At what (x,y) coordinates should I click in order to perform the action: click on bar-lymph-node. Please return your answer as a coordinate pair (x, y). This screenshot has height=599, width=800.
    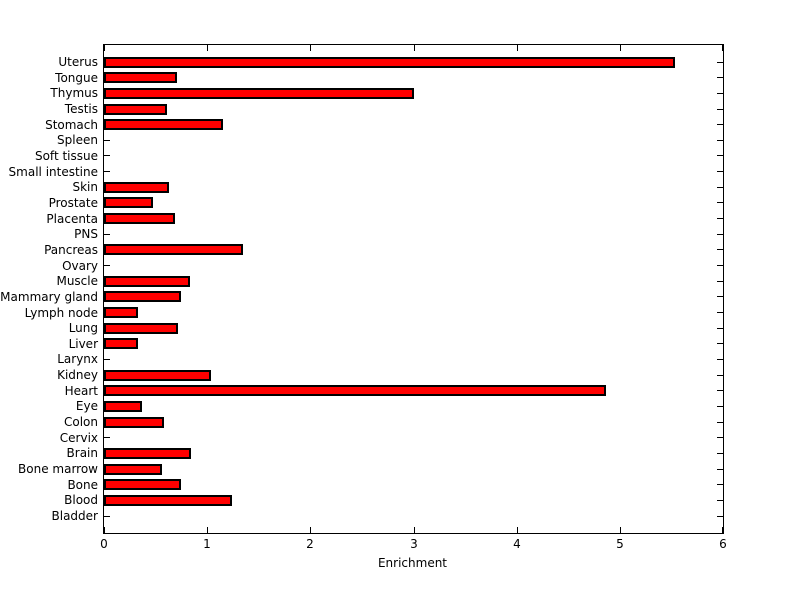
    Looking at the image, I should click on (121, 312).